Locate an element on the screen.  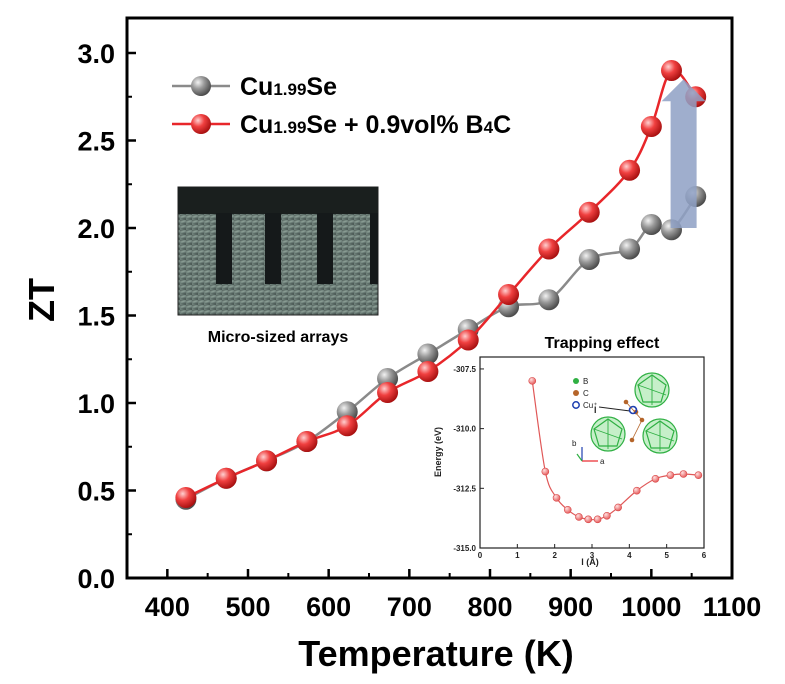
inset-legend-marker-c is located at coordinates (576, 393).